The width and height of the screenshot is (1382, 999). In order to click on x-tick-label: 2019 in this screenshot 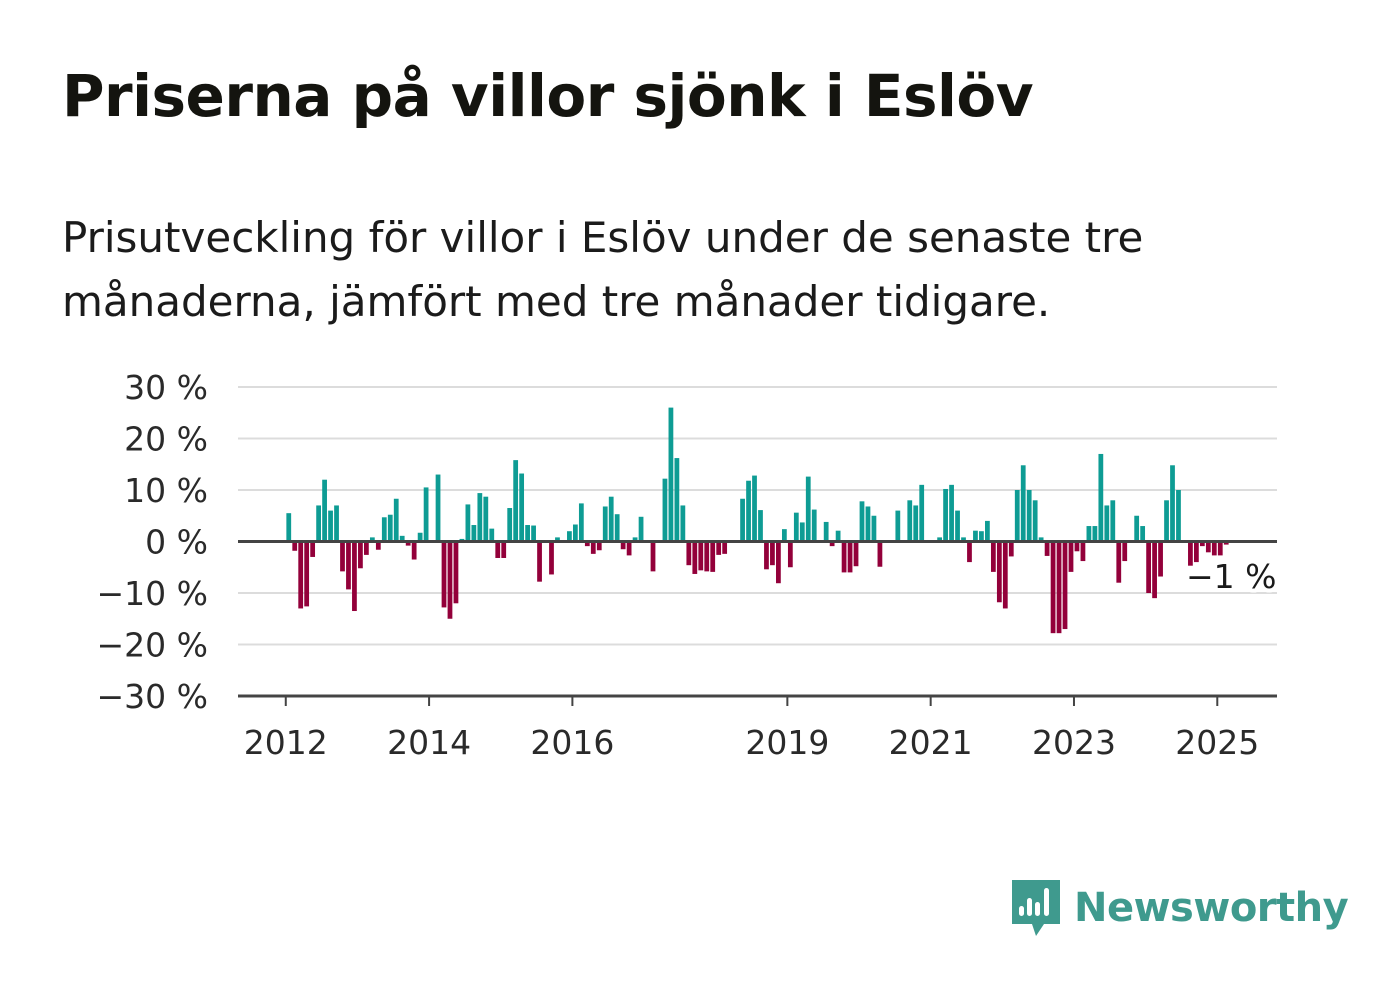, I will do `click(787, 742)`.